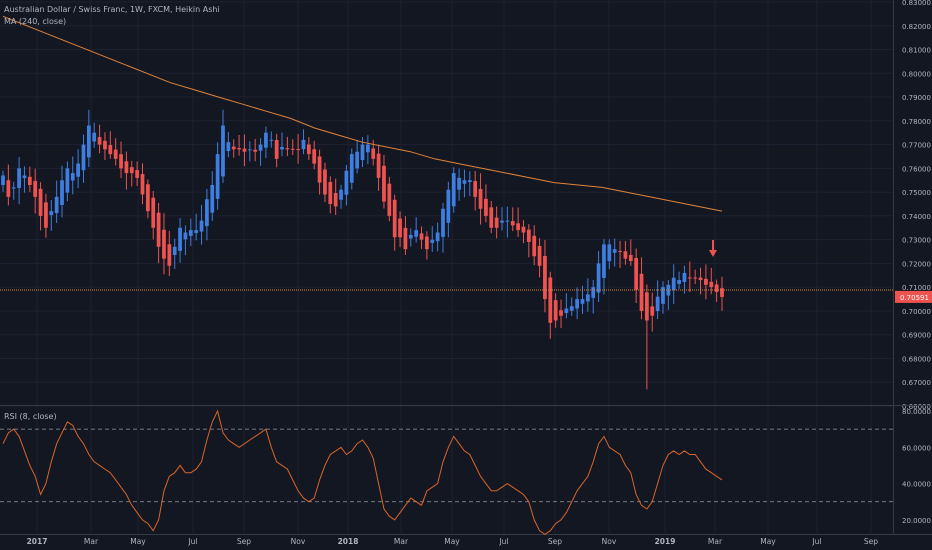 This screenshot has height=550, width=932. What do you see at coordinates (30, 416) in the screenshot?
I see `rsi-legend: RSI (8, close)` at bounding box center [30, 416].